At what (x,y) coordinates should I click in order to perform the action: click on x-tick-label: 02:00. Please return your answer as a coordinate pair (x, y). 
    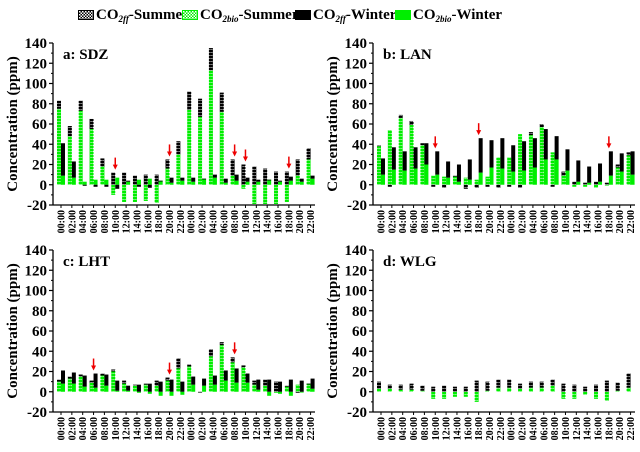
    Looking at the image, I should click on (523, 221).